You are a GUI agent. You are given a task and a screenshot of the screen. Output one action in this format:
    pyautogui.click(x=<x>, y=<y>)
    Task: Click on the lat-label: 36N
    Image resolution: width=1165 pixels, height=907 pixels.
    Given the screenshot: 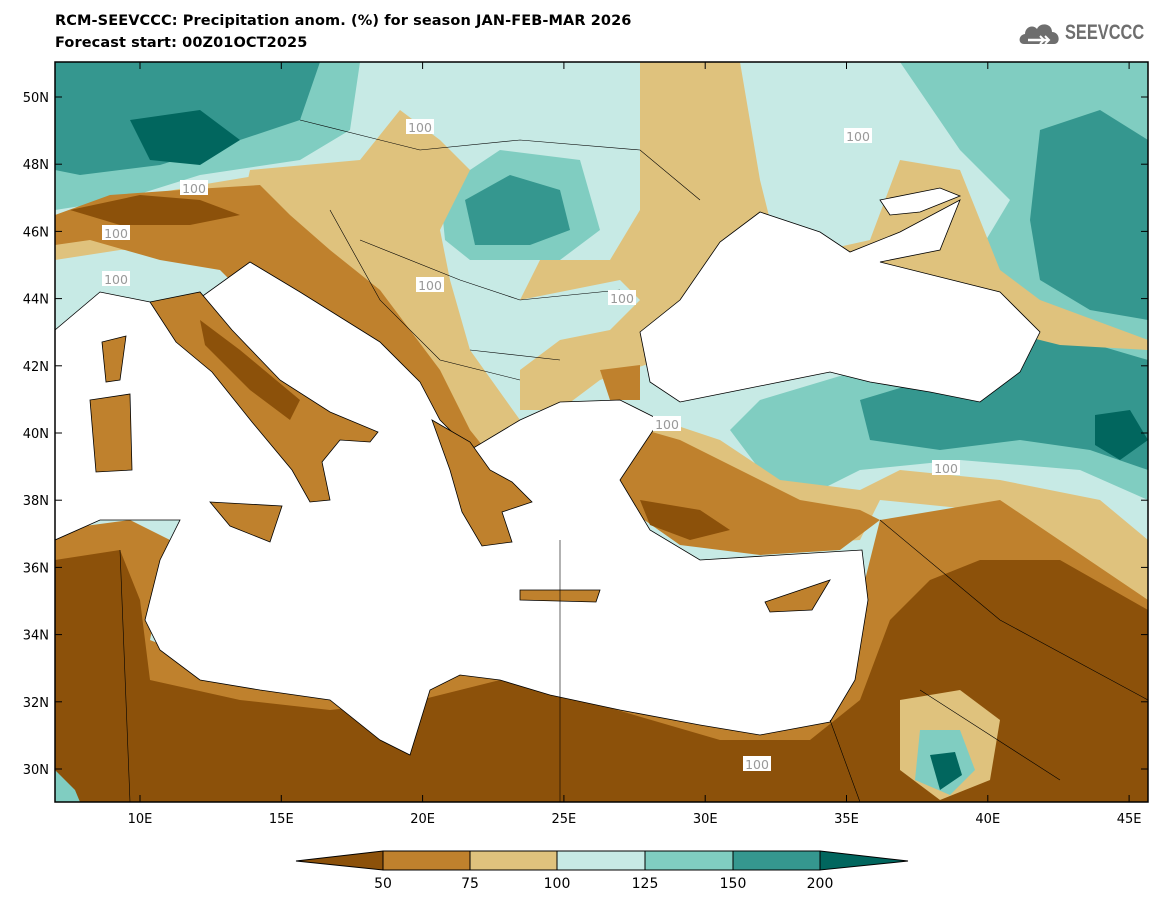 What is the action you would take?
    pyautogui.click(x=36, y=568)
    